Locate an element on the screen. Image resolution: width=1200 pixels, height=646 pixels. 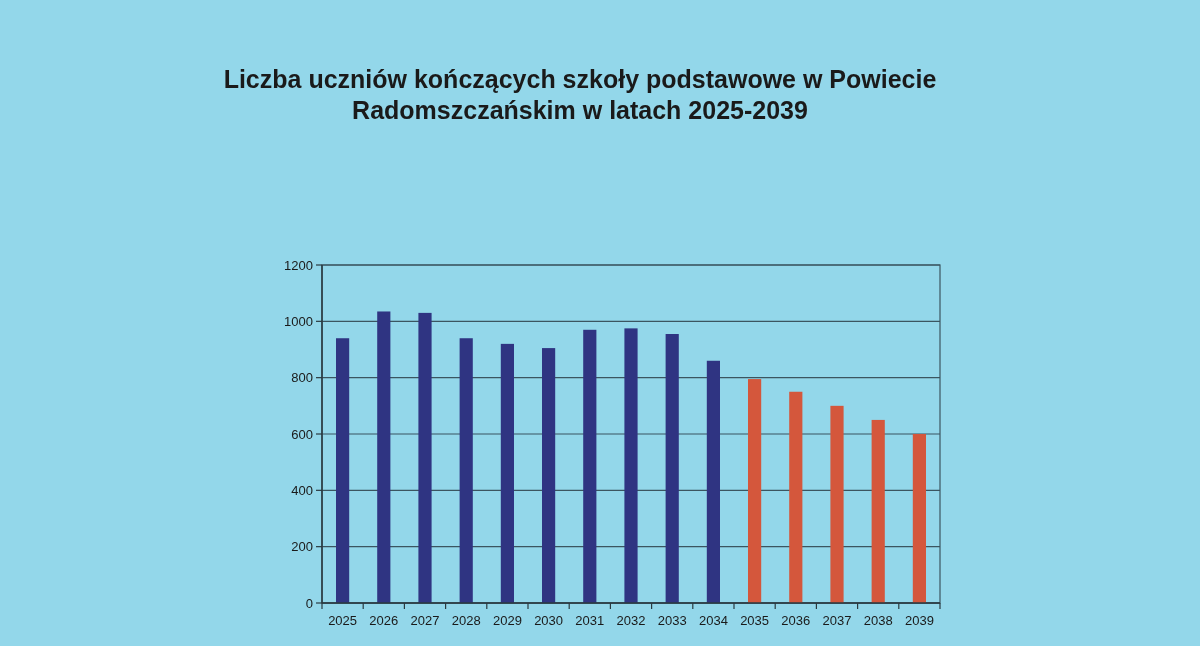
x-tick-label: 2028 is located at coordinates (466, 620).